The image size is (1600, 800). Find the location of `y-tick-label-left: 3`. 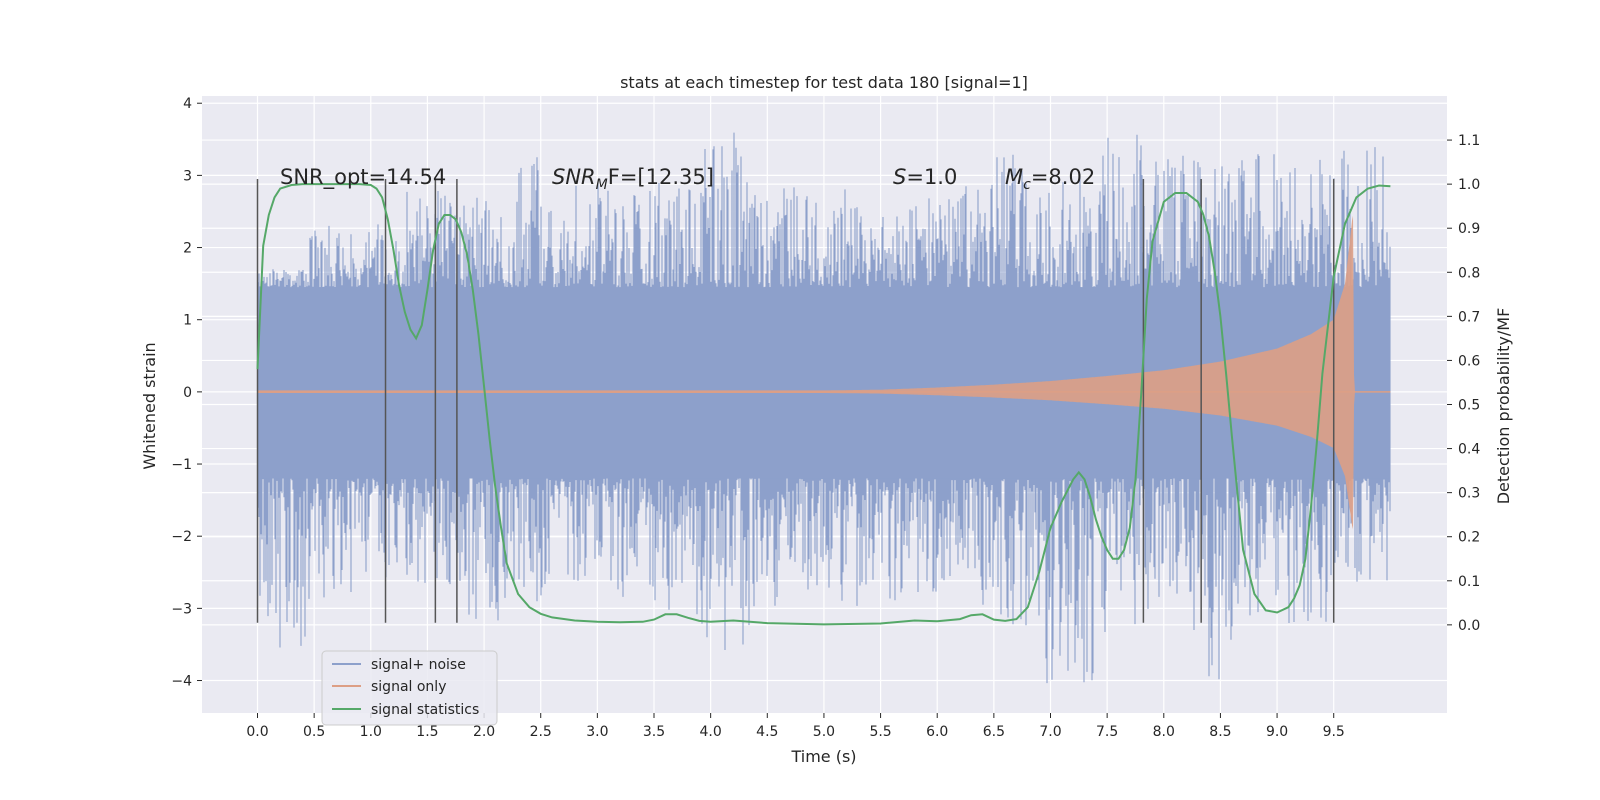

y-tick-label-left: 3 is located at coordinates (187, 176).